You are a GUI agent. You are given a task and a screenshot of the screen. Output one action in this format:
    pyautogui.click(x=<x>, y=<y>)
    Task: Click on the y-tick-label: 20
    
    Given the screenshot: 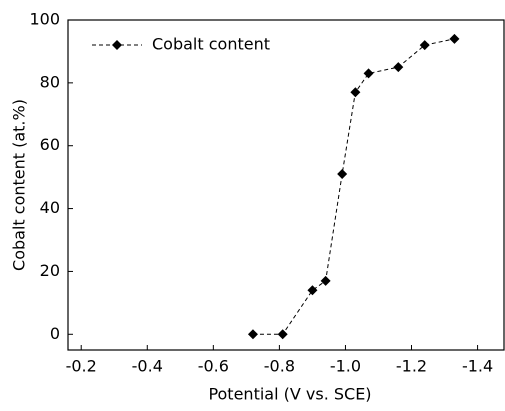 What is the action you would take?
    pyautogui.click(x=50, y=270)
    